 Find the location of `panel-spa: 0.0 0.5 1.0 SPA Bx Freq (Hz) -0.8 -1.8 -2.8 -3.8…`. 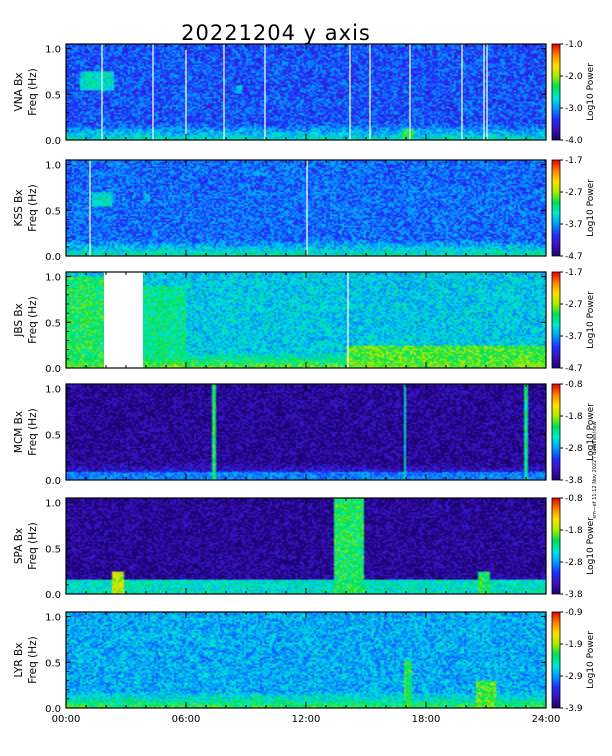

panel-spa: 0.0 0.5 1.0 SPA Bx Freq (Hz) -0.8 -1.8 -2.8 -3.8… is located at coordinates (304, 547).